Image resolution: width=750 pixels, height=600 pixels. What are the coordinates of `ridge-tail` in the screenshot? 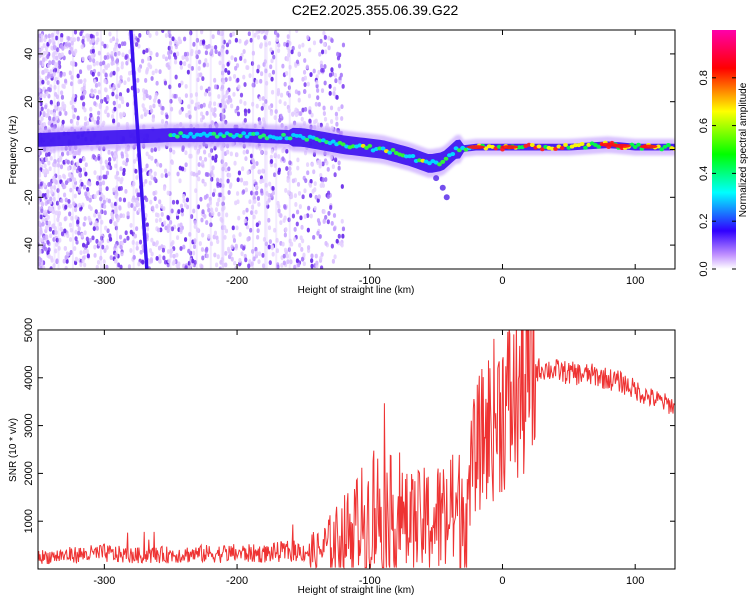 It's located at (446, 197).